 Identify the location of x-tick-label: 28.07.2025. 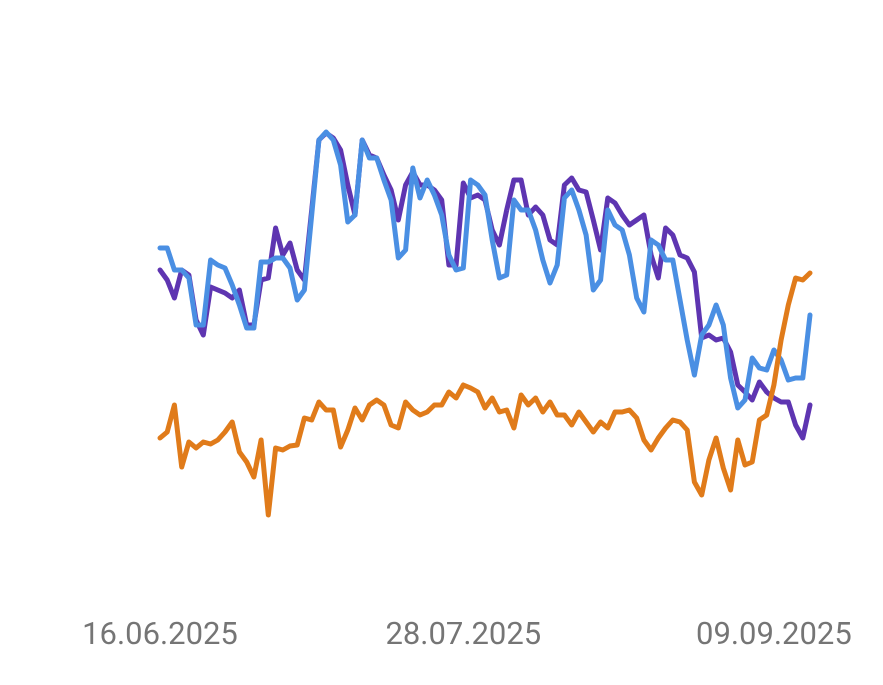
(463, 633).